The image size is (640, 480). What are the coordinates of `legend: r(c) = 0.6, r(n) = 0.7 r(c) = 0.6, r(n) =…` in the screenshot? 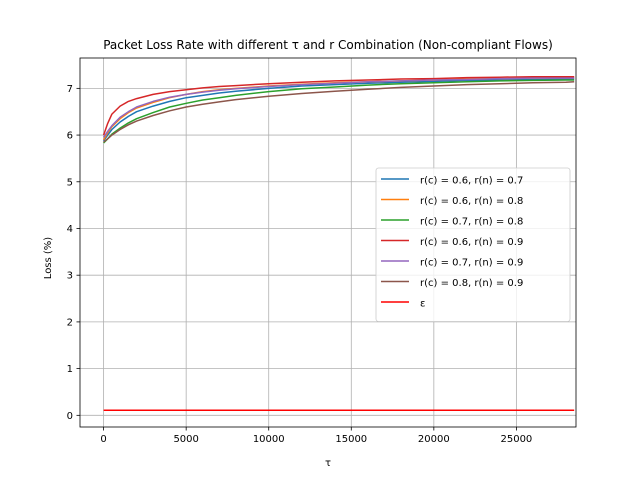 It's located at (473, 244).